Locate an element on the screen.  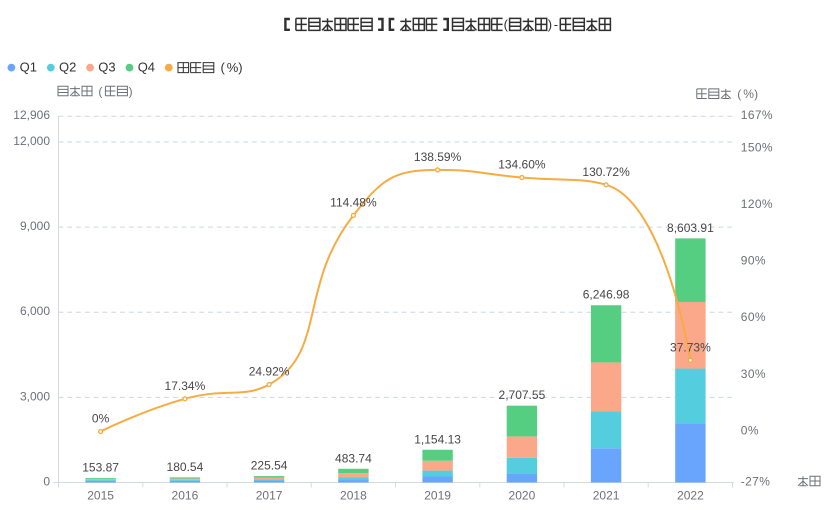
svg-text: 180.54 is located at coordinates (185, 467).